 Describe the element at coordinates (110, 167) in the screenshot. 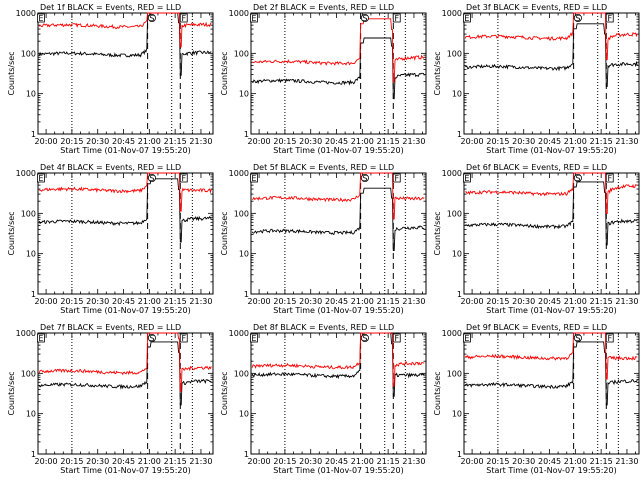

I see `panel-title: Det 4f BLACK = Events, RED = LLD` at that location.